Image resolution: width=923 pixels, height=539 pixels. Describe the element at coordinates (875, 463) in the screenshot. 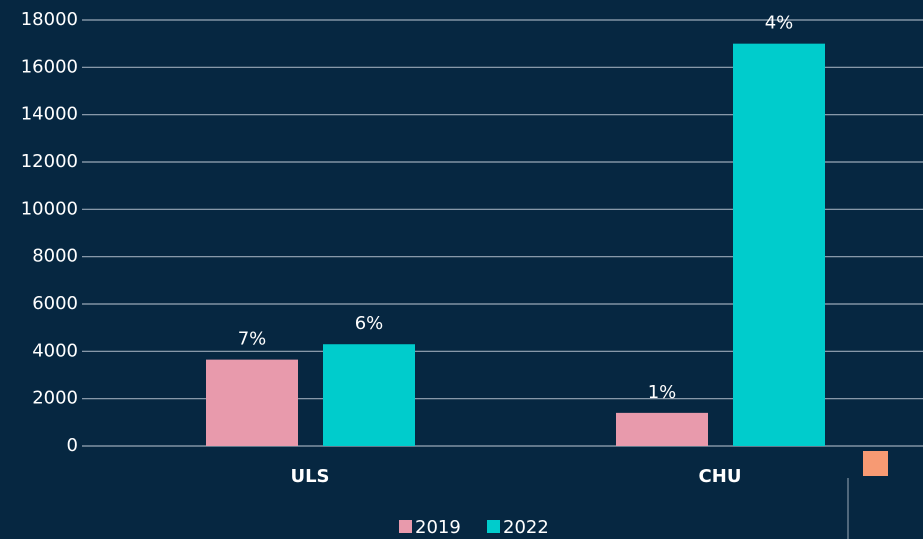

I see `decoration-square` at that location.